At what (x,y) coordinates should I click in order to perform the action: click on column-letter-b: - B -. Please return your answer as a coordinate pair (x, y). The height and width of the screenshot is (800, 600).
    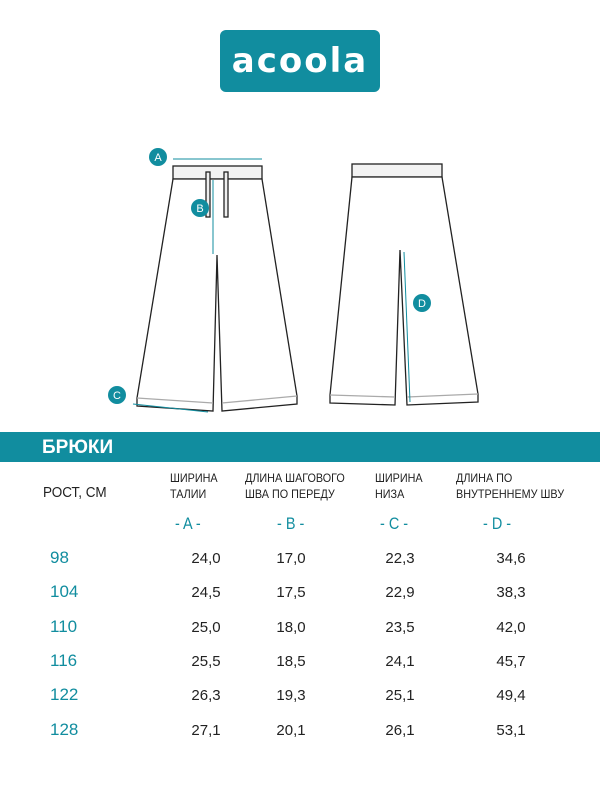
    Looking at the image, I should click on (291, 523).